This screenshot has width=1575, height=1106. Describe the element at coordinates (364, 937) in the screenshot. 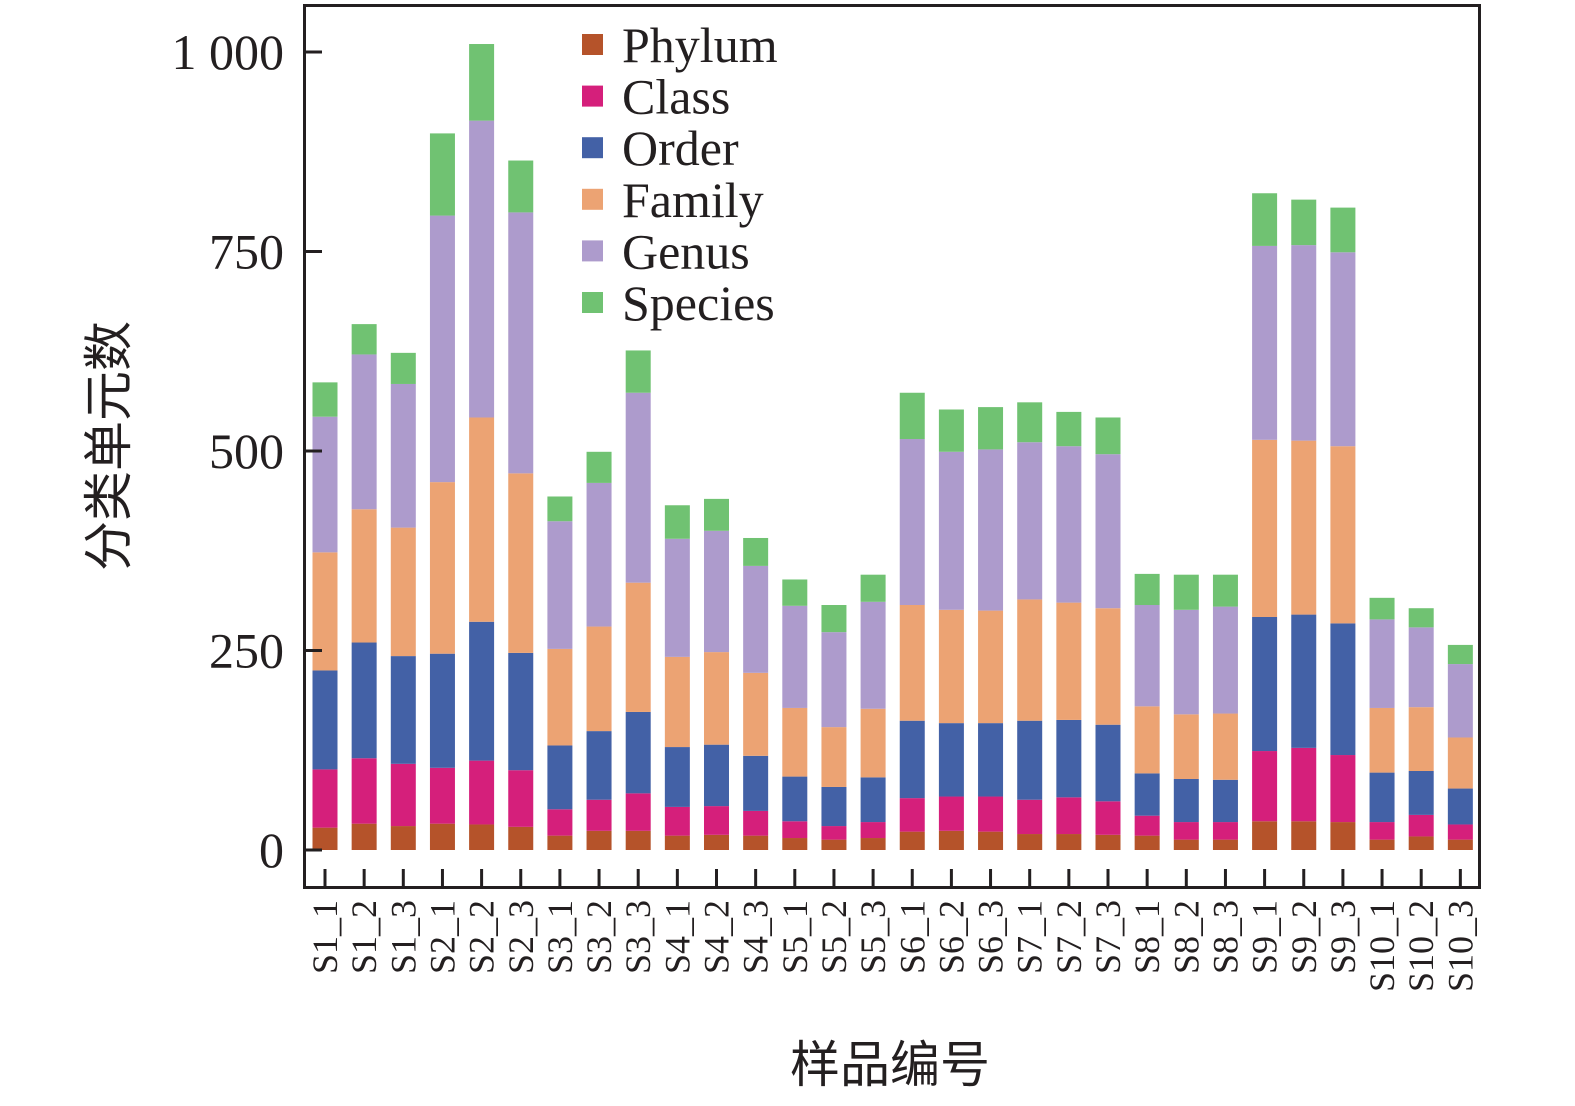

I see `x-tick-label: S1_2` at that location.